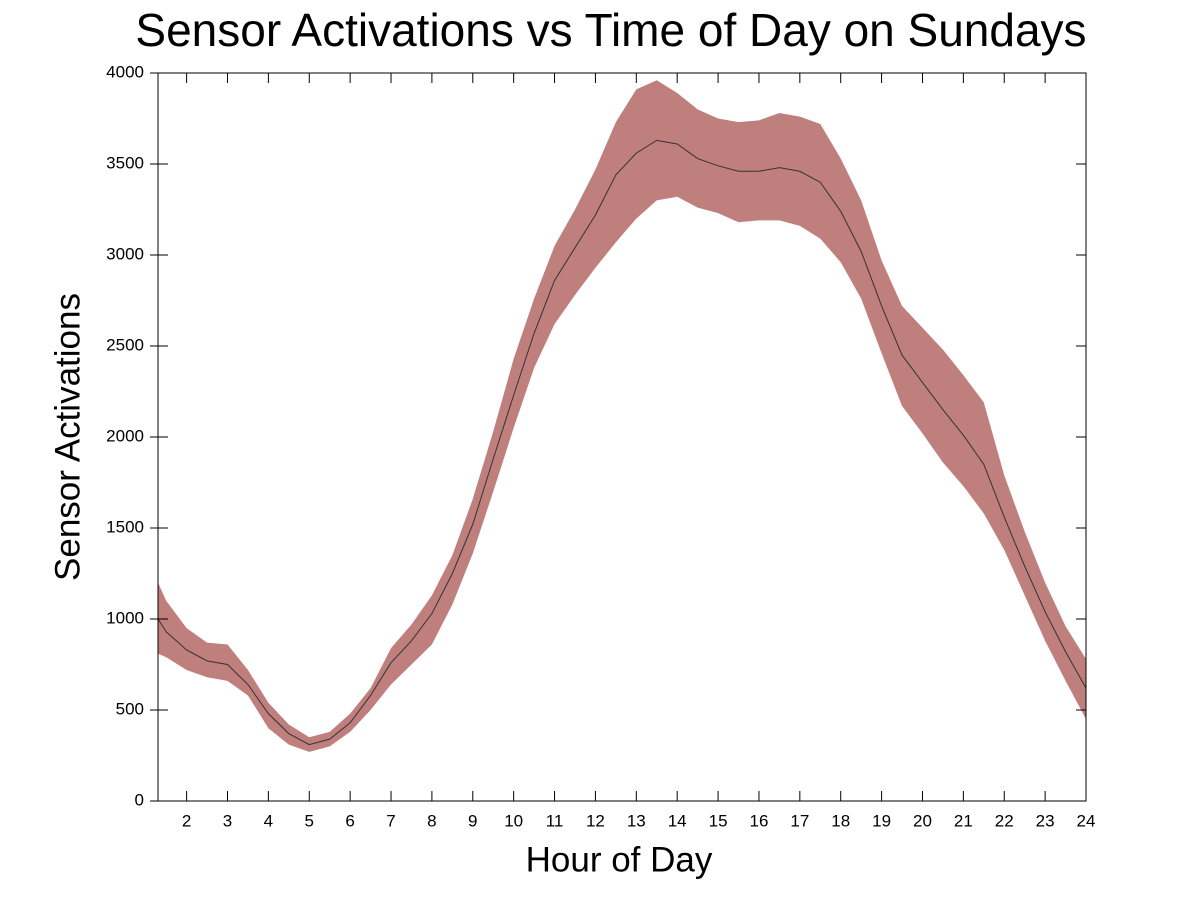 Image resolution: width=1200 pixels, height=900 pixels. I want to click on x-tick-label: 11, so click(555, 820).